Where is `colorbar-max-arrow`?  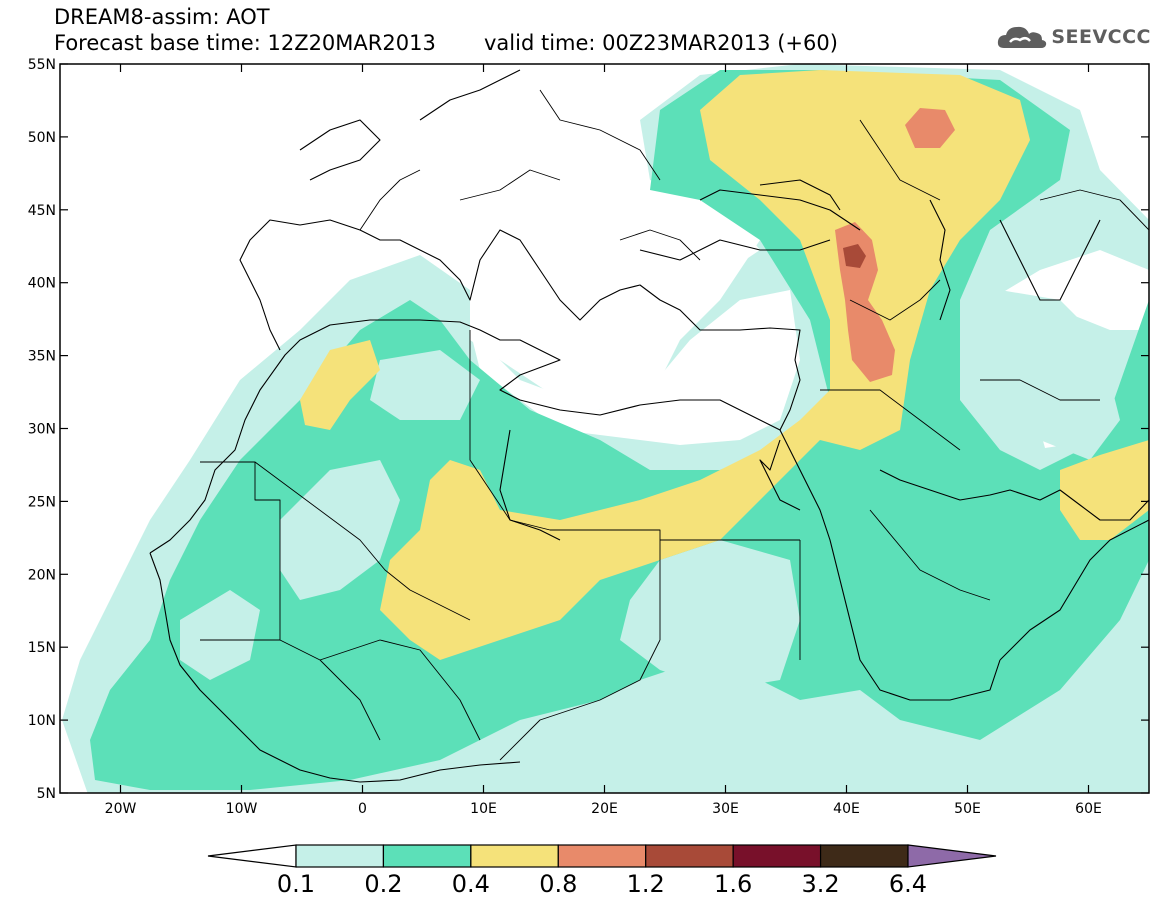 colorbar-max-arrow is located at coordinates (952, 856).